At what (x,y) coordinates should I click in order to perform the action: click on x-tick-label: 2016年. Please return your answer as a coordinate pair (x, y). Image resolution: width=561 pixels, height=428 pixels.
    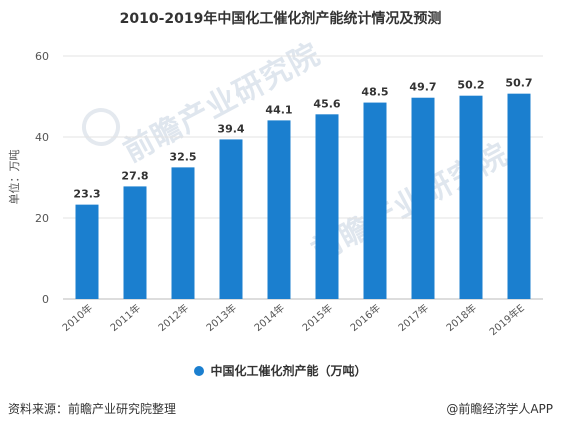
    Looking at the image, I should click on (365, 317).